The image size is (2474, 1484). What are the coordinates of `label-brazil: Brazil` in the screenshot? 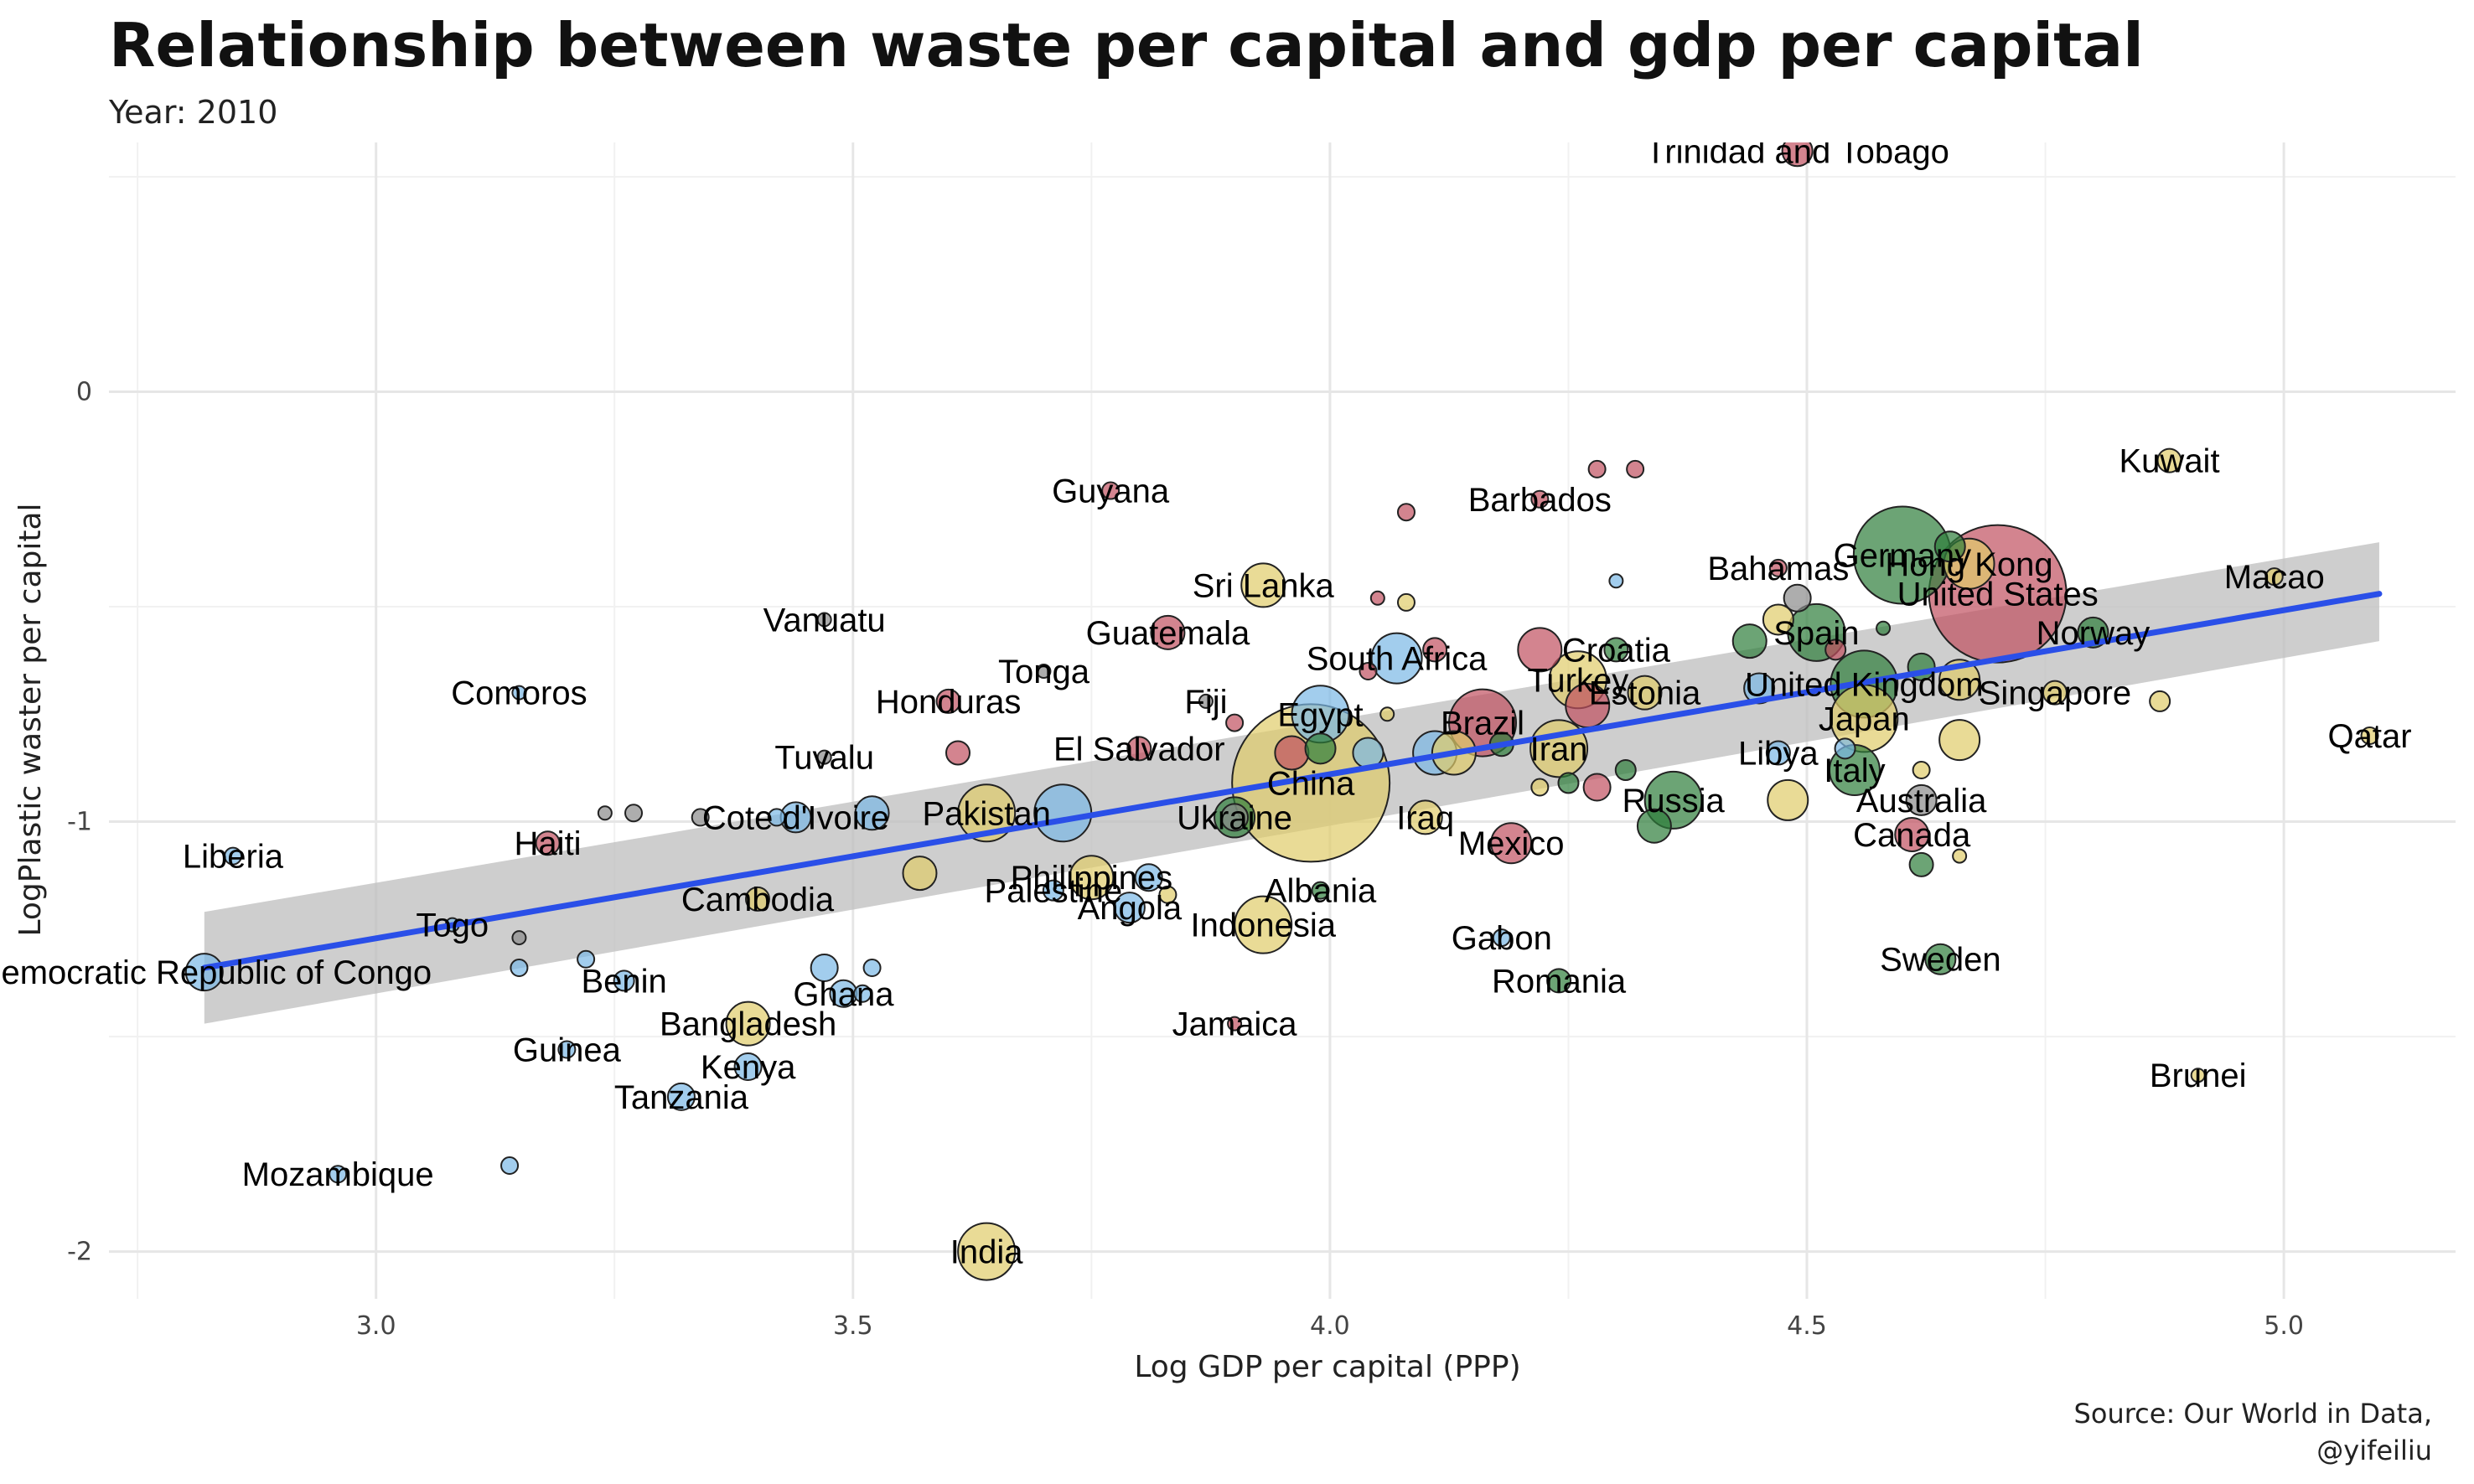 It's located at (1482, 724).